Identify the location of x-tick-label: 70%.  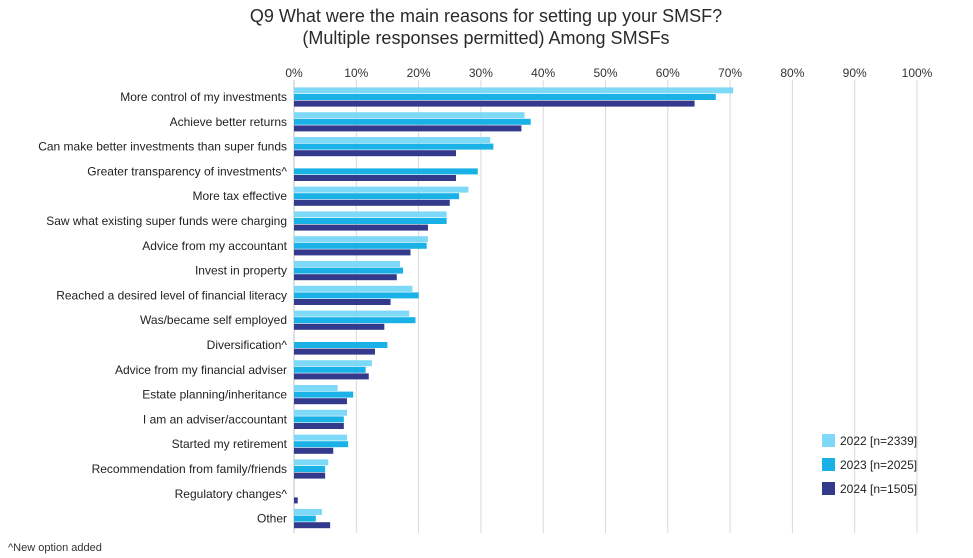
(730, 73).